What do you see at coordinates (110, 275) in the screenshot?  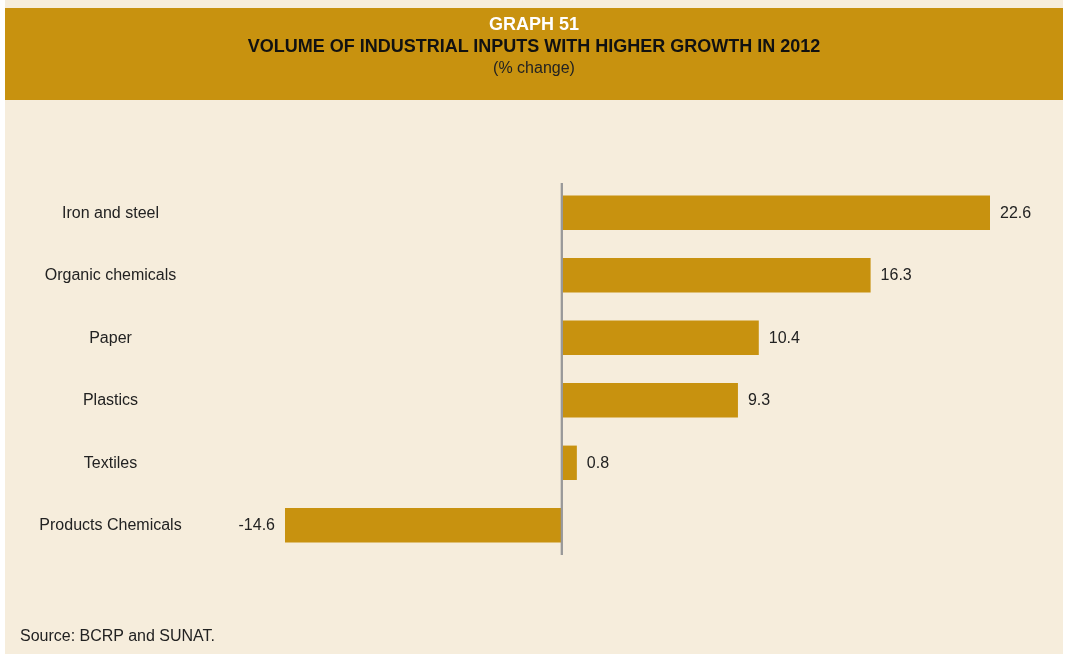 I see `y-tick-label: Organic chemicals` at bounding box center [110, 275].